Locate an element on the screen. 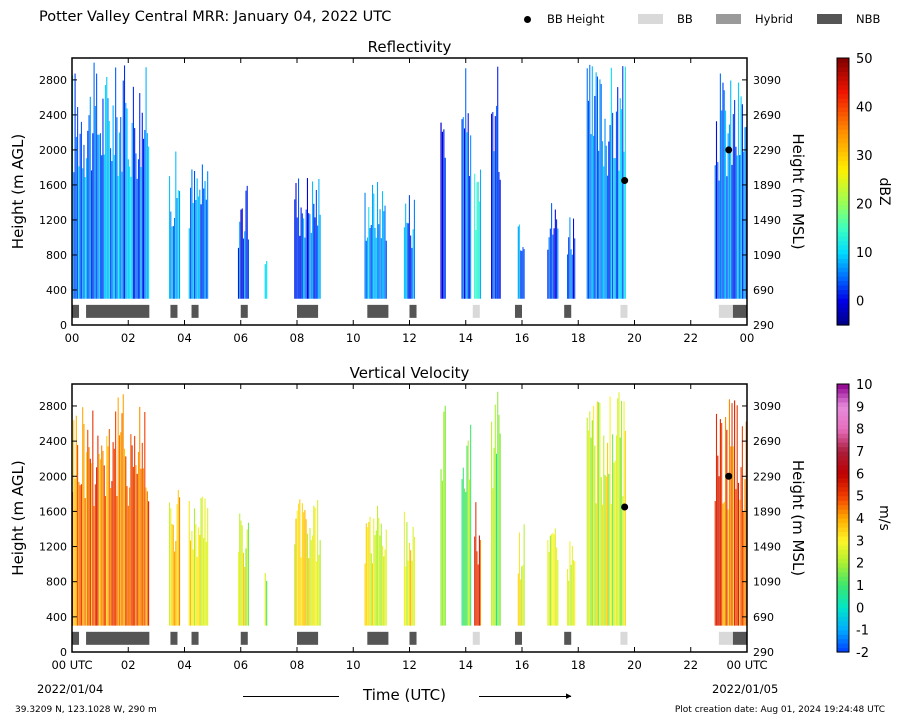 Image resolution: width=900 pixels, height=725 pixels. y-tick-label-right: 2290 is located at coordinates (767, 476).